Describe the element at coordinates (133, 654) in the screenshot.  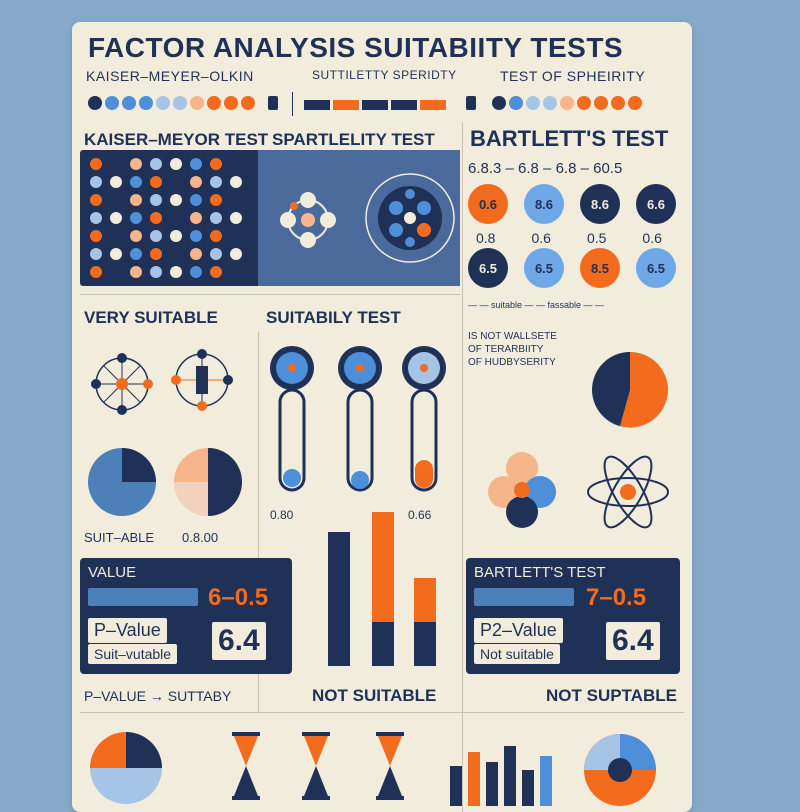
I see `pvalue-status: Suit–vutable` at that location.